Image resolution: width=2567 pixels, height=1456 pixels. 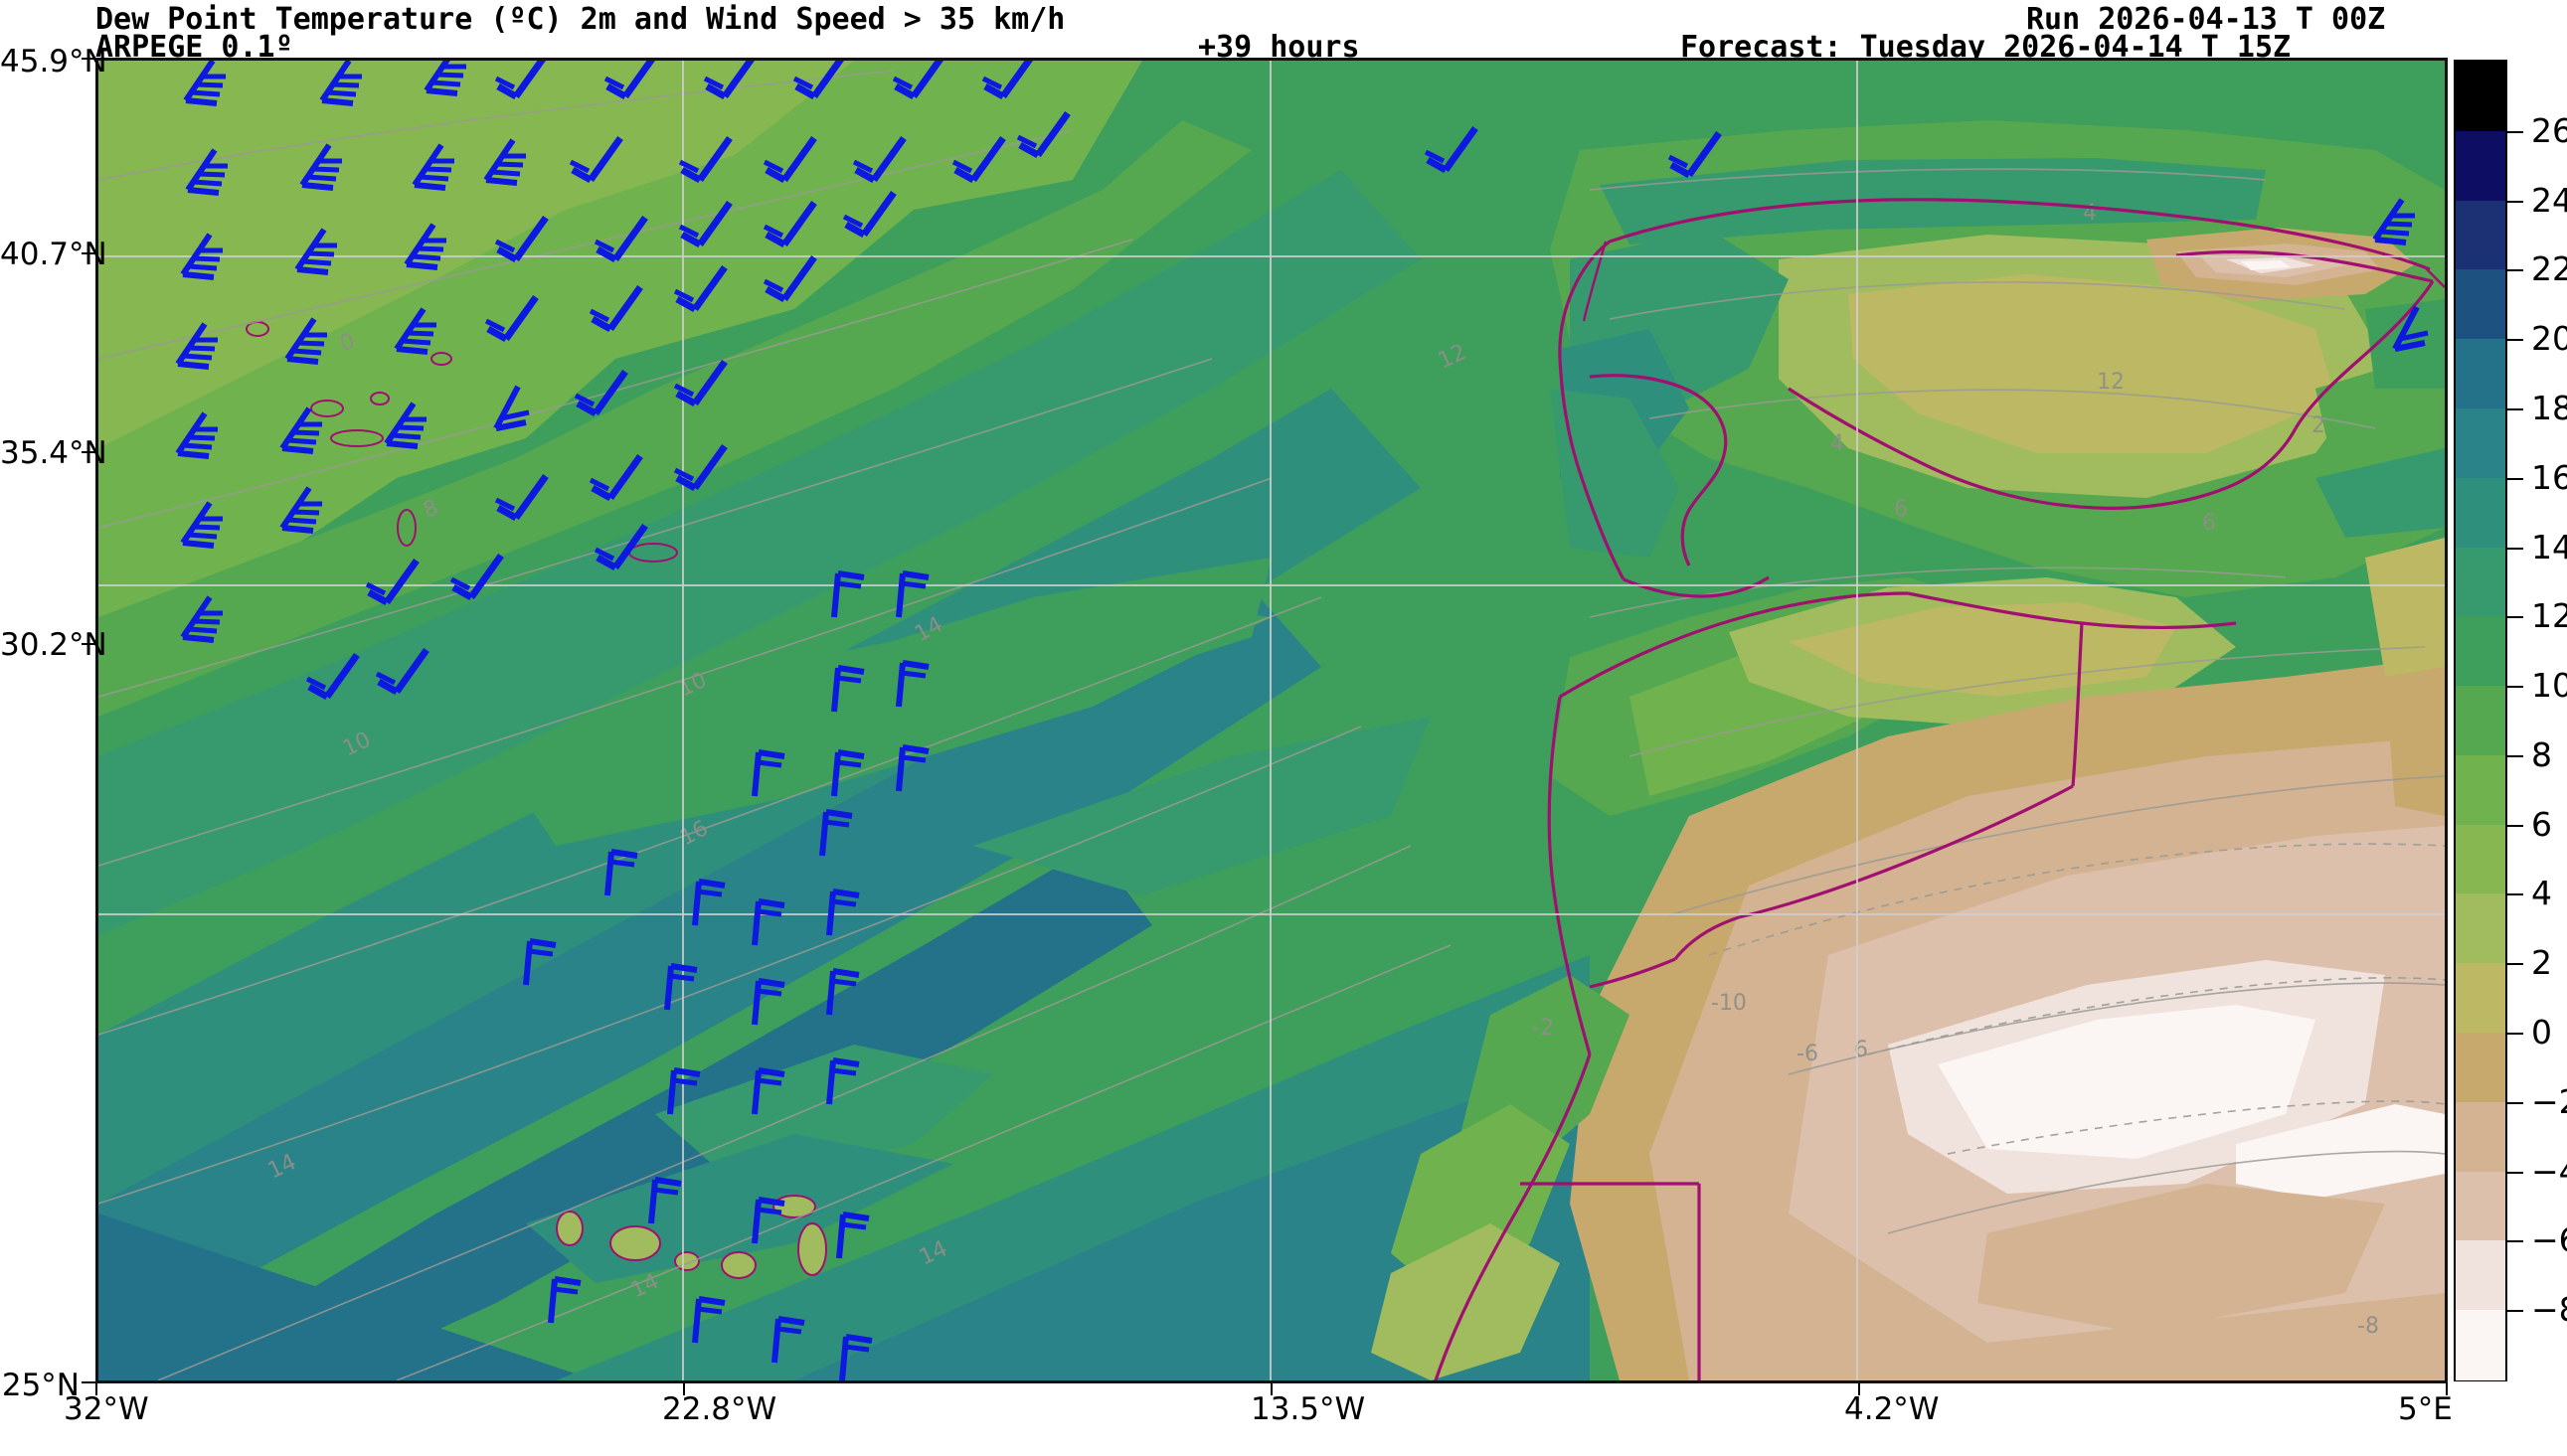 What do you see at coordinates (684, 1389) in the screenshot?
I see `x-axis-tick` at bounding box center [684, 1389].